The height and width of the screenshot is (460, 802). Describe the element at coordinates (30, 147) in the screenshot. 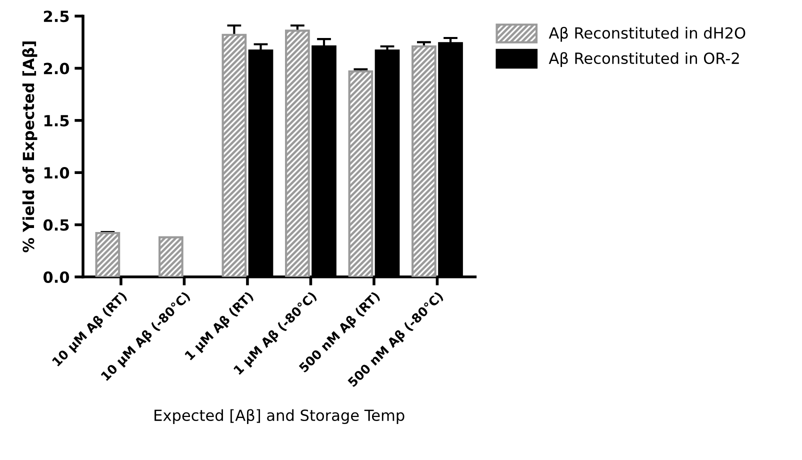

I see `y-axis-title: % Yield of Expected [Aβ]` at that location.